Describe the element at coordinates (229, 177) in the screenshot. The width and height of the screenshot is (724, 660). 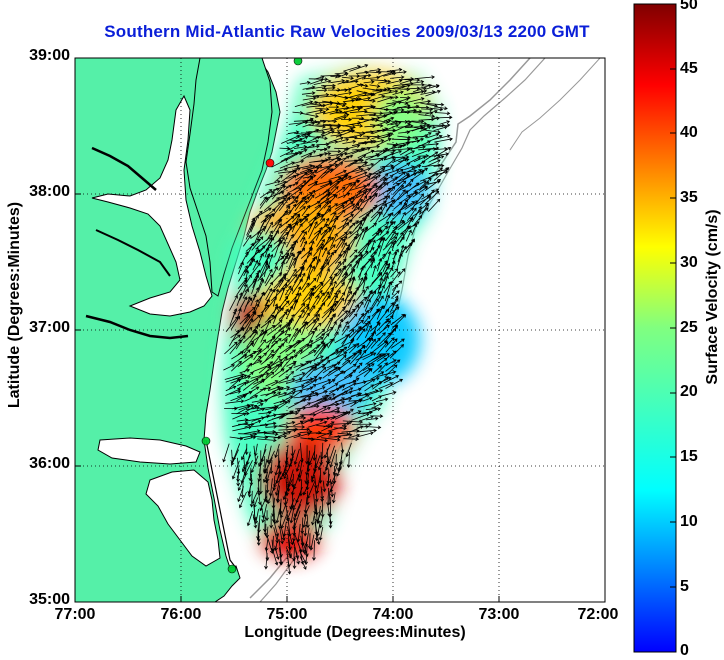
I see `eastern-shore` at that location.